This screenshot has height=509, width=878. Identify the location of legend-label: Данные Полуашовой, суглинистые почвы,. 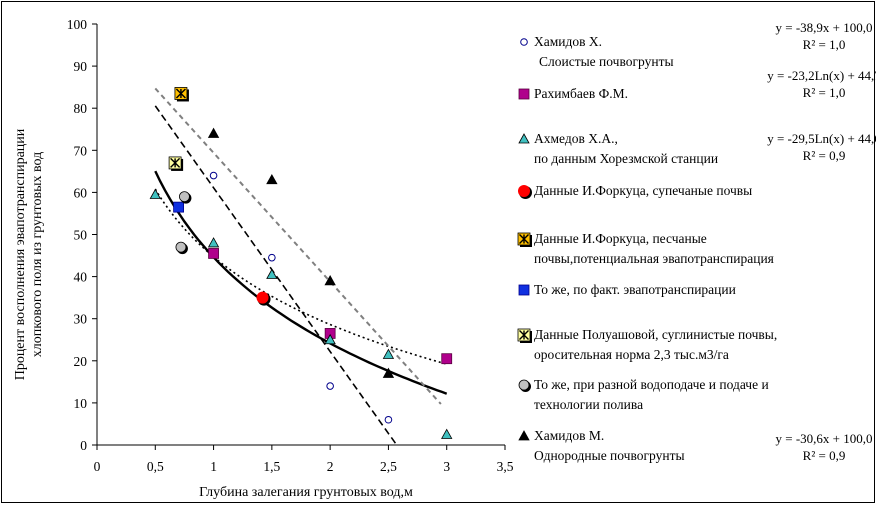
(655, 334).